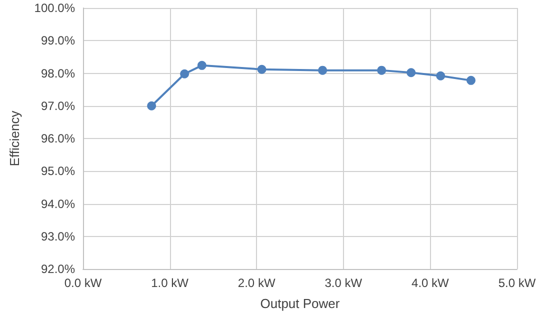  I want to click on x-tick-label: 2.0 kW, so click(257, 283).